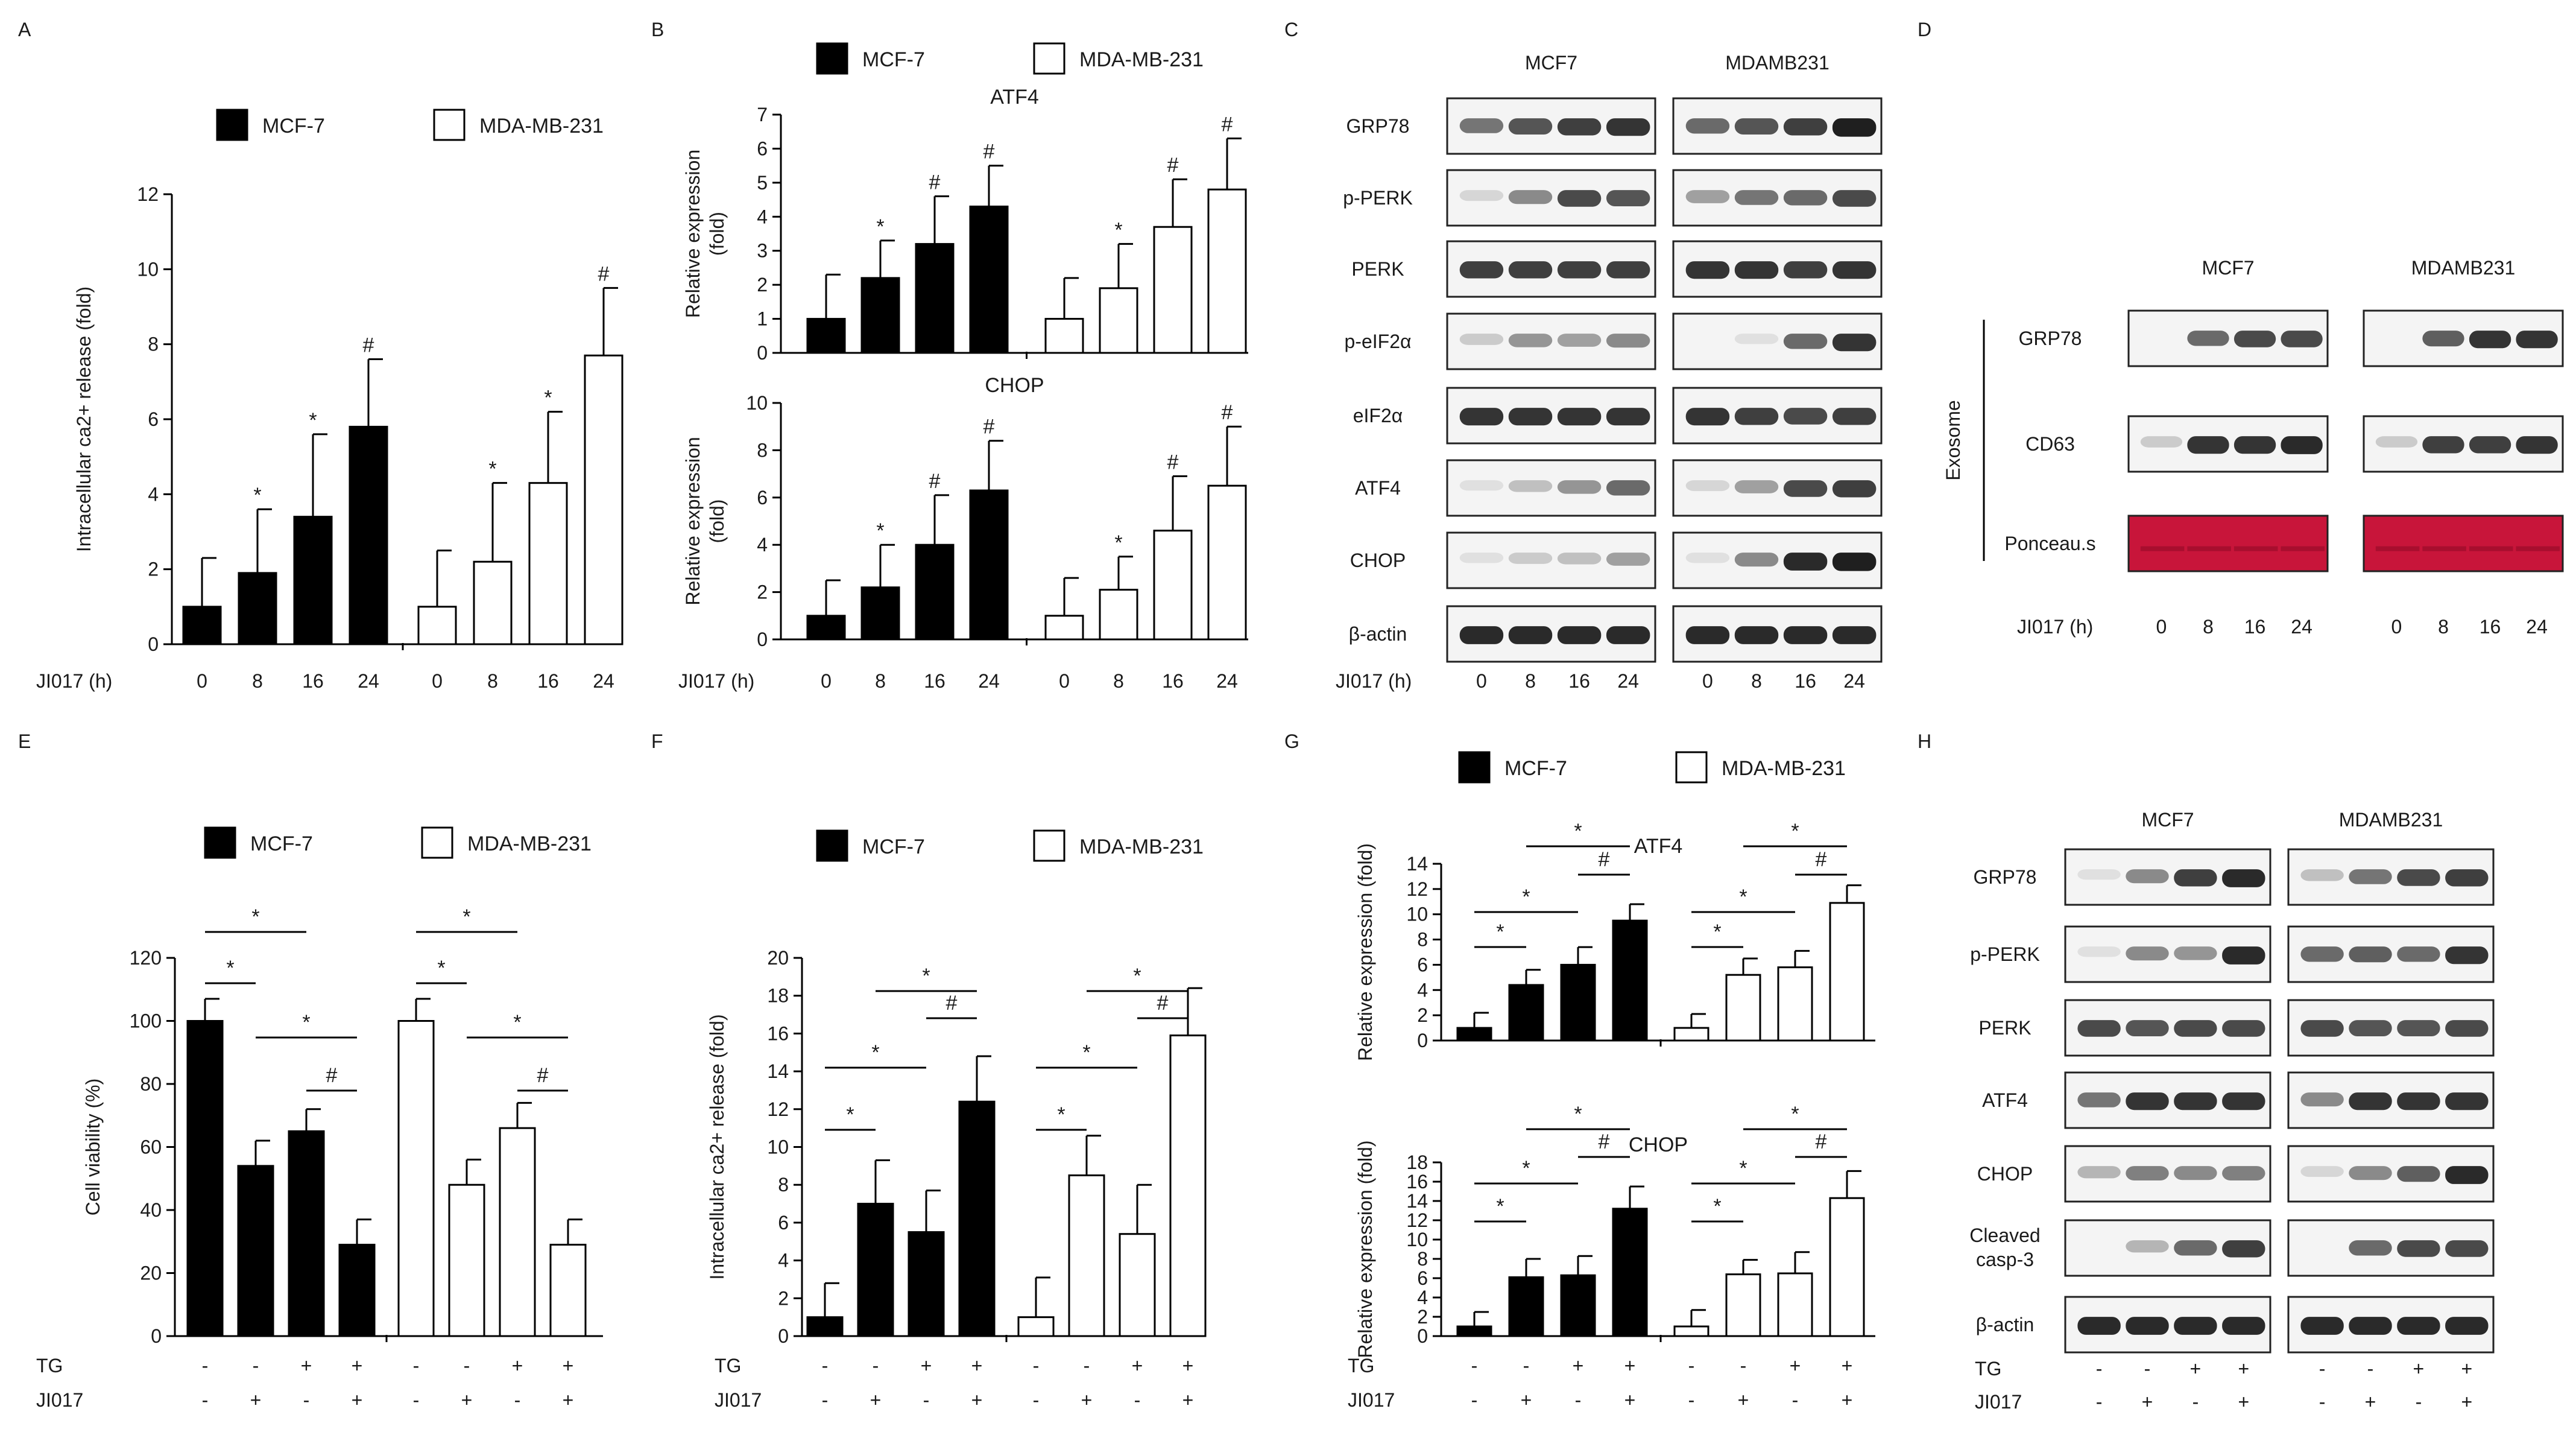 The image size is (2576, 1432). What do you see at coordinates (1010, 58) in the screenshot?
I see `legend-B: MCF-7 MDA-MB-231` at bounding box center [1010, 58].